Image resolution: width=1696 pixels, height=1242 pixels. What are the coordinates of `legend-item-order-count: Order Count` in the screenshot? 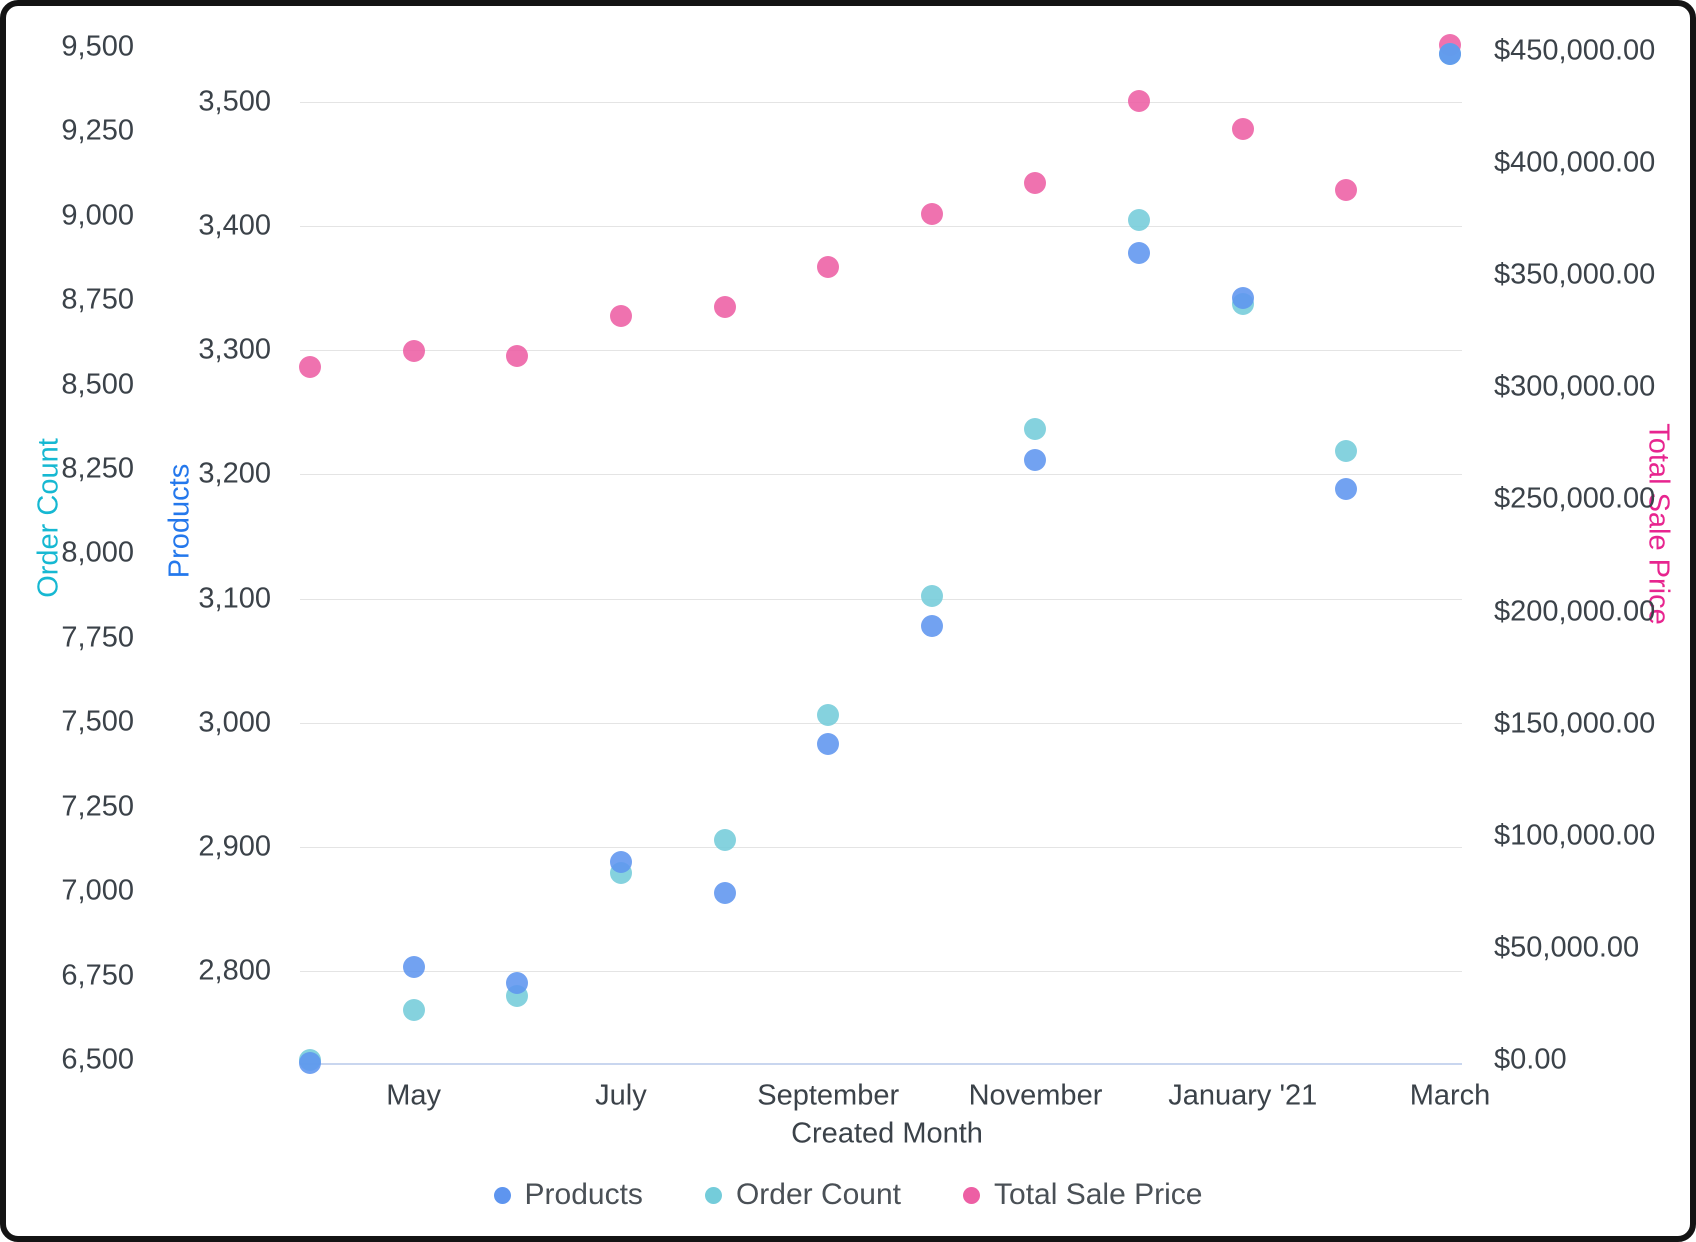 It's located at (803, 1195).